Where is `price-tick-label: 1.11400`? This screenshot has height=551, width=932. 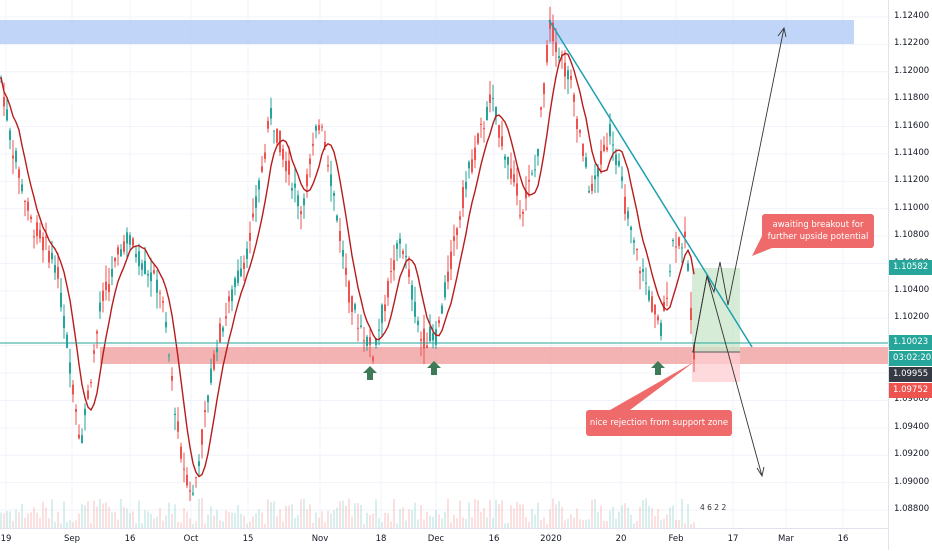 price-tick-label: 1.11400 is located at coordinates (912, 152).